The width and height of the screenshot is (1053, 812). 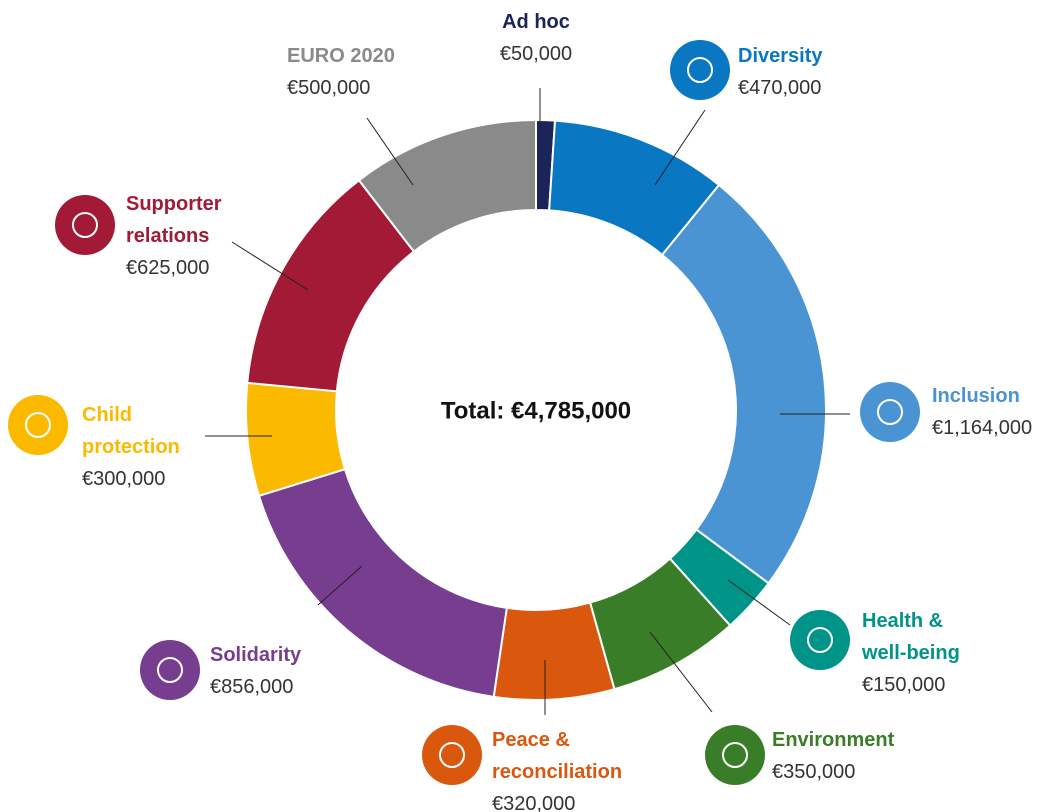 I want to click on value-label: €50,000, so click(x=536, y=54).